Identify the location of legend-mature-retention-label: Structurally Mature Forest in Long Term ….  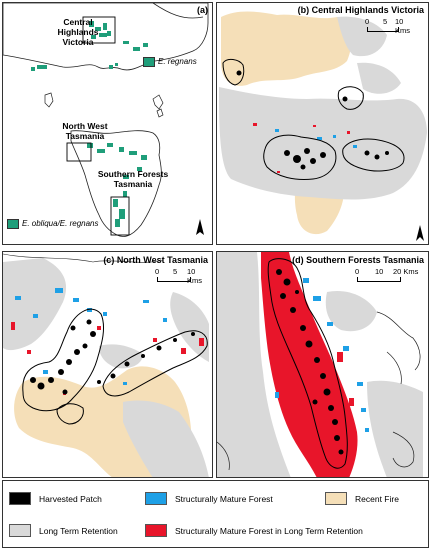
(269, 530).